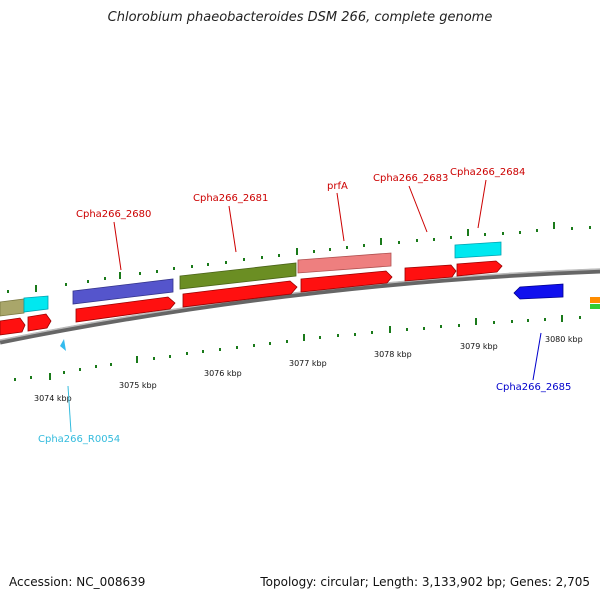 The height and width of the screenshot is (600, 600). I want to click on gene-label-Cpha266_2684: Cpha266_2684, so click(487, 172).